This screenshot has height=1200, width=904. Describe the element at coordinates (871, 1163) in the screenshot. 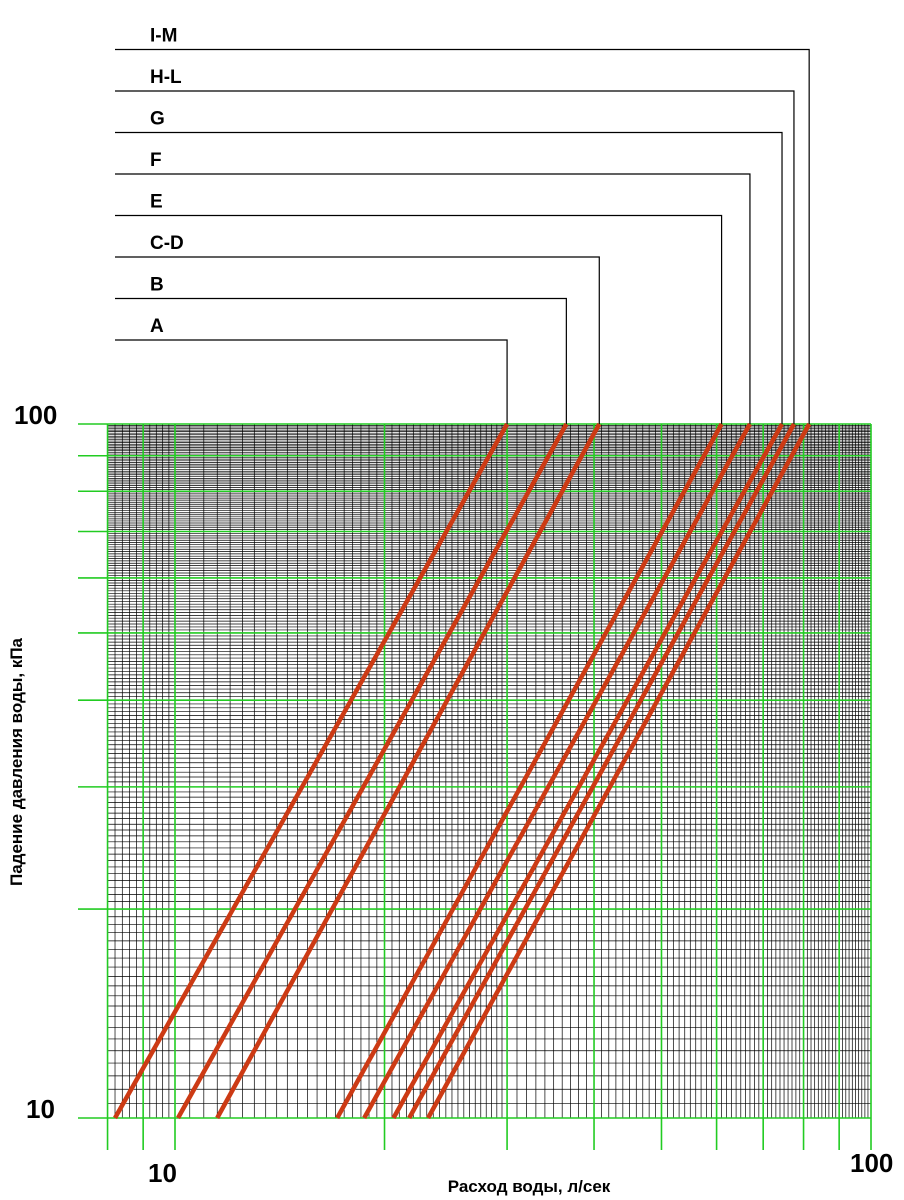

I see `x-tick-label-100: 100` at that location.